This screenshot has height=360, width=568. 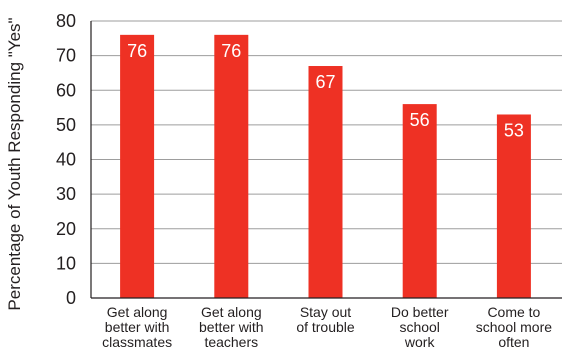 What do you see at coordinates (325, 82) in the screenshot?
I see `data-label: 67` at bounding box center [325, 82].